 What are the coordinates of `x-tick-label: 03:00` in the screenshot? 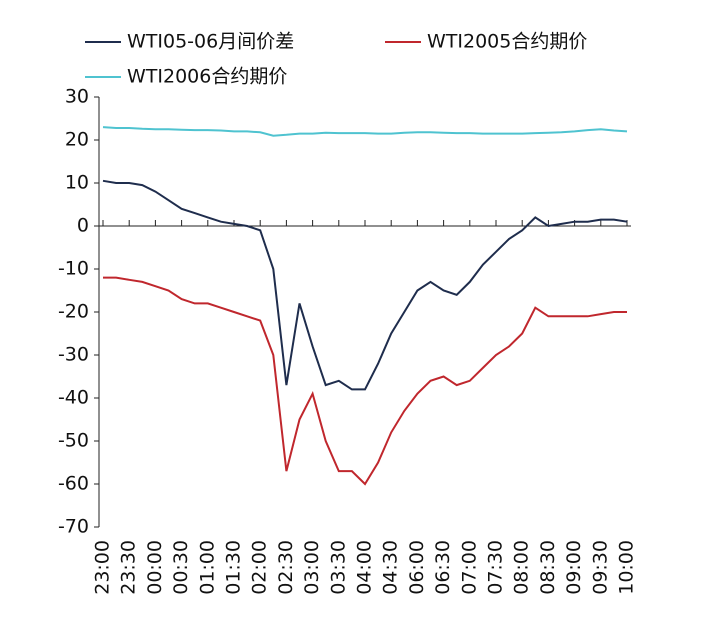 It's located at (312, 567).